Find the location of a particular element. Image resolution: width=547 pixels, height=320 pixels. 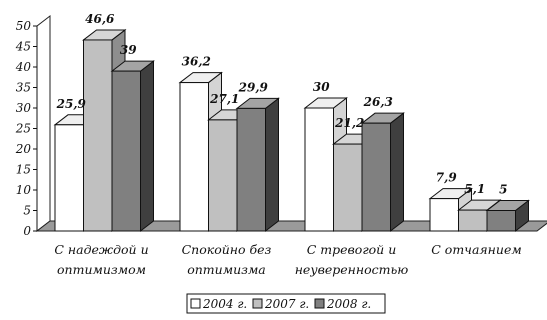

category-label: С отчаянием is located at coordinates (476, 249).